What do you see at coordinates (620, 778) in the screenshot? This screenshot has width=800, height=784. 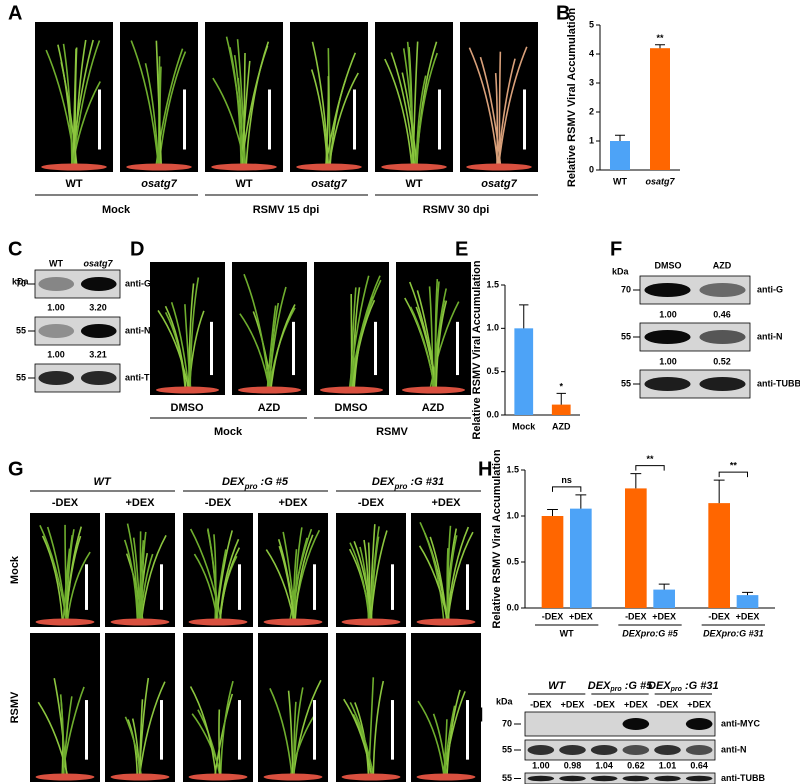 I see `blot` at bounding box center [620, 778].